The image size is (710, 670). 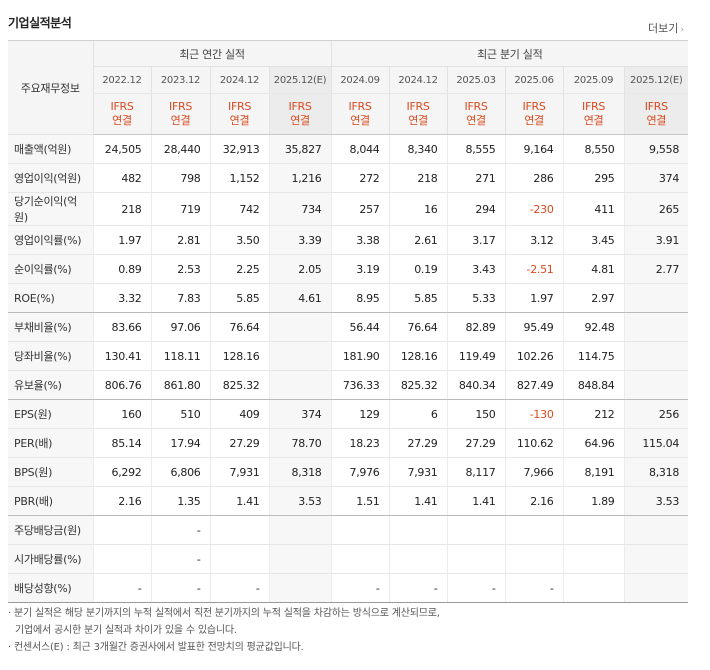 I want to click on table-cell: 3.38, so click(x=360, y=240).